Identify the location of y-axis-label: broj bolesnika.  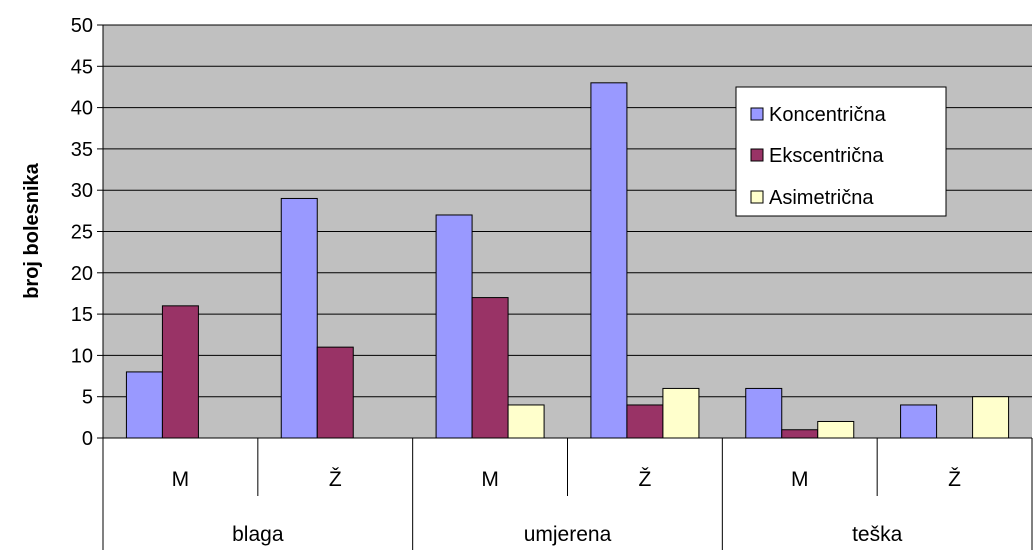
(32, 230).